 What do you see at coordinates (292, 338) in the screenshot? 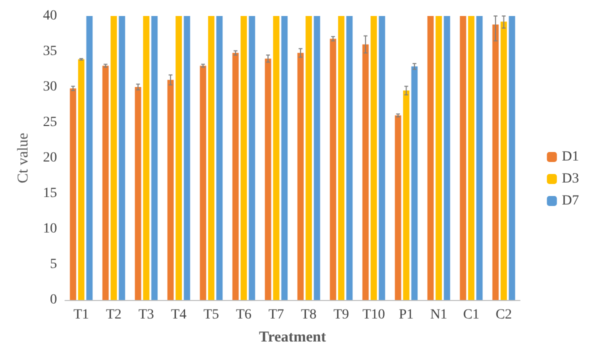
I see `x-axis-title: Treatment` at bounding box center [292, 338].